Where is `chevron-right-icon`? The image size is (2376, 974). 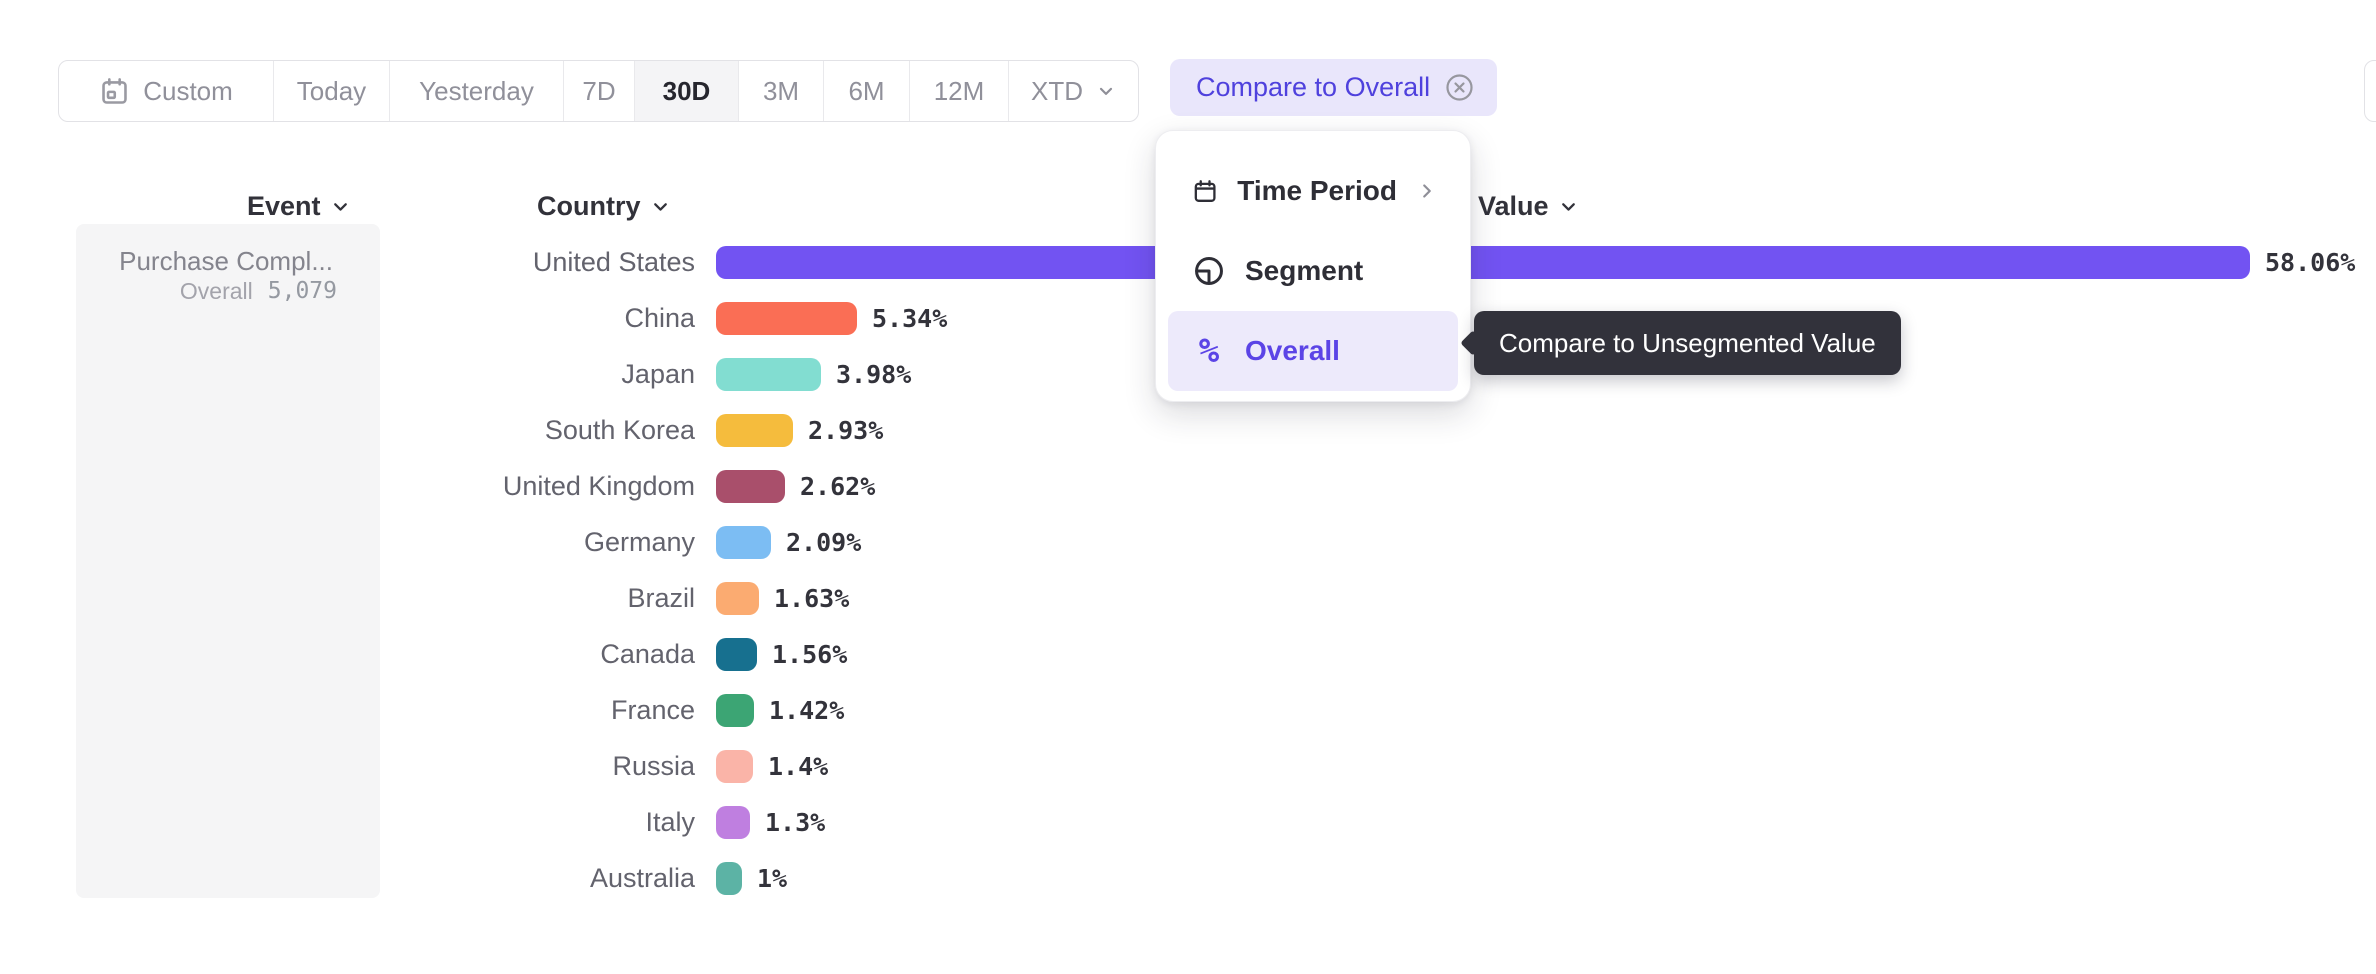
chevron-right-icon is located at coordinates (1427, 191).